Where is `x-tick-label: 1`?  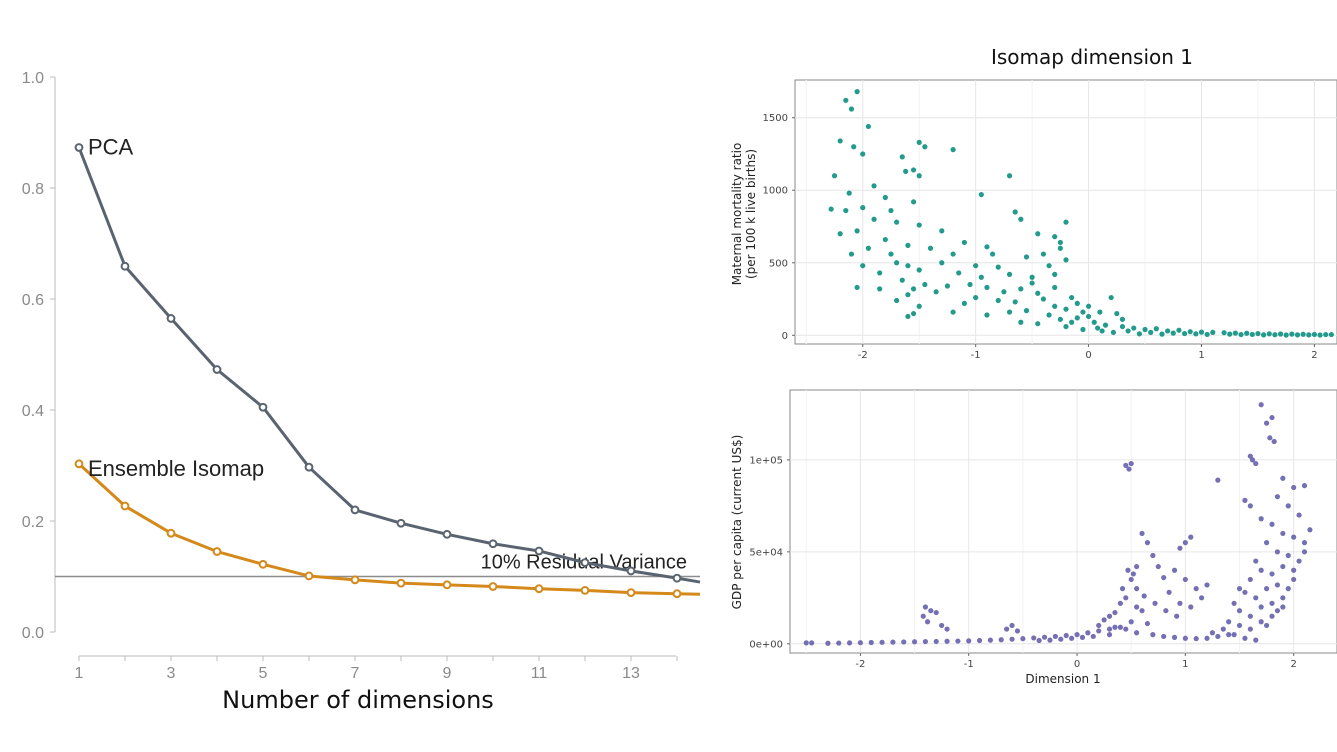
x-tick-label: 1 is located at coordinates (1185, 664).